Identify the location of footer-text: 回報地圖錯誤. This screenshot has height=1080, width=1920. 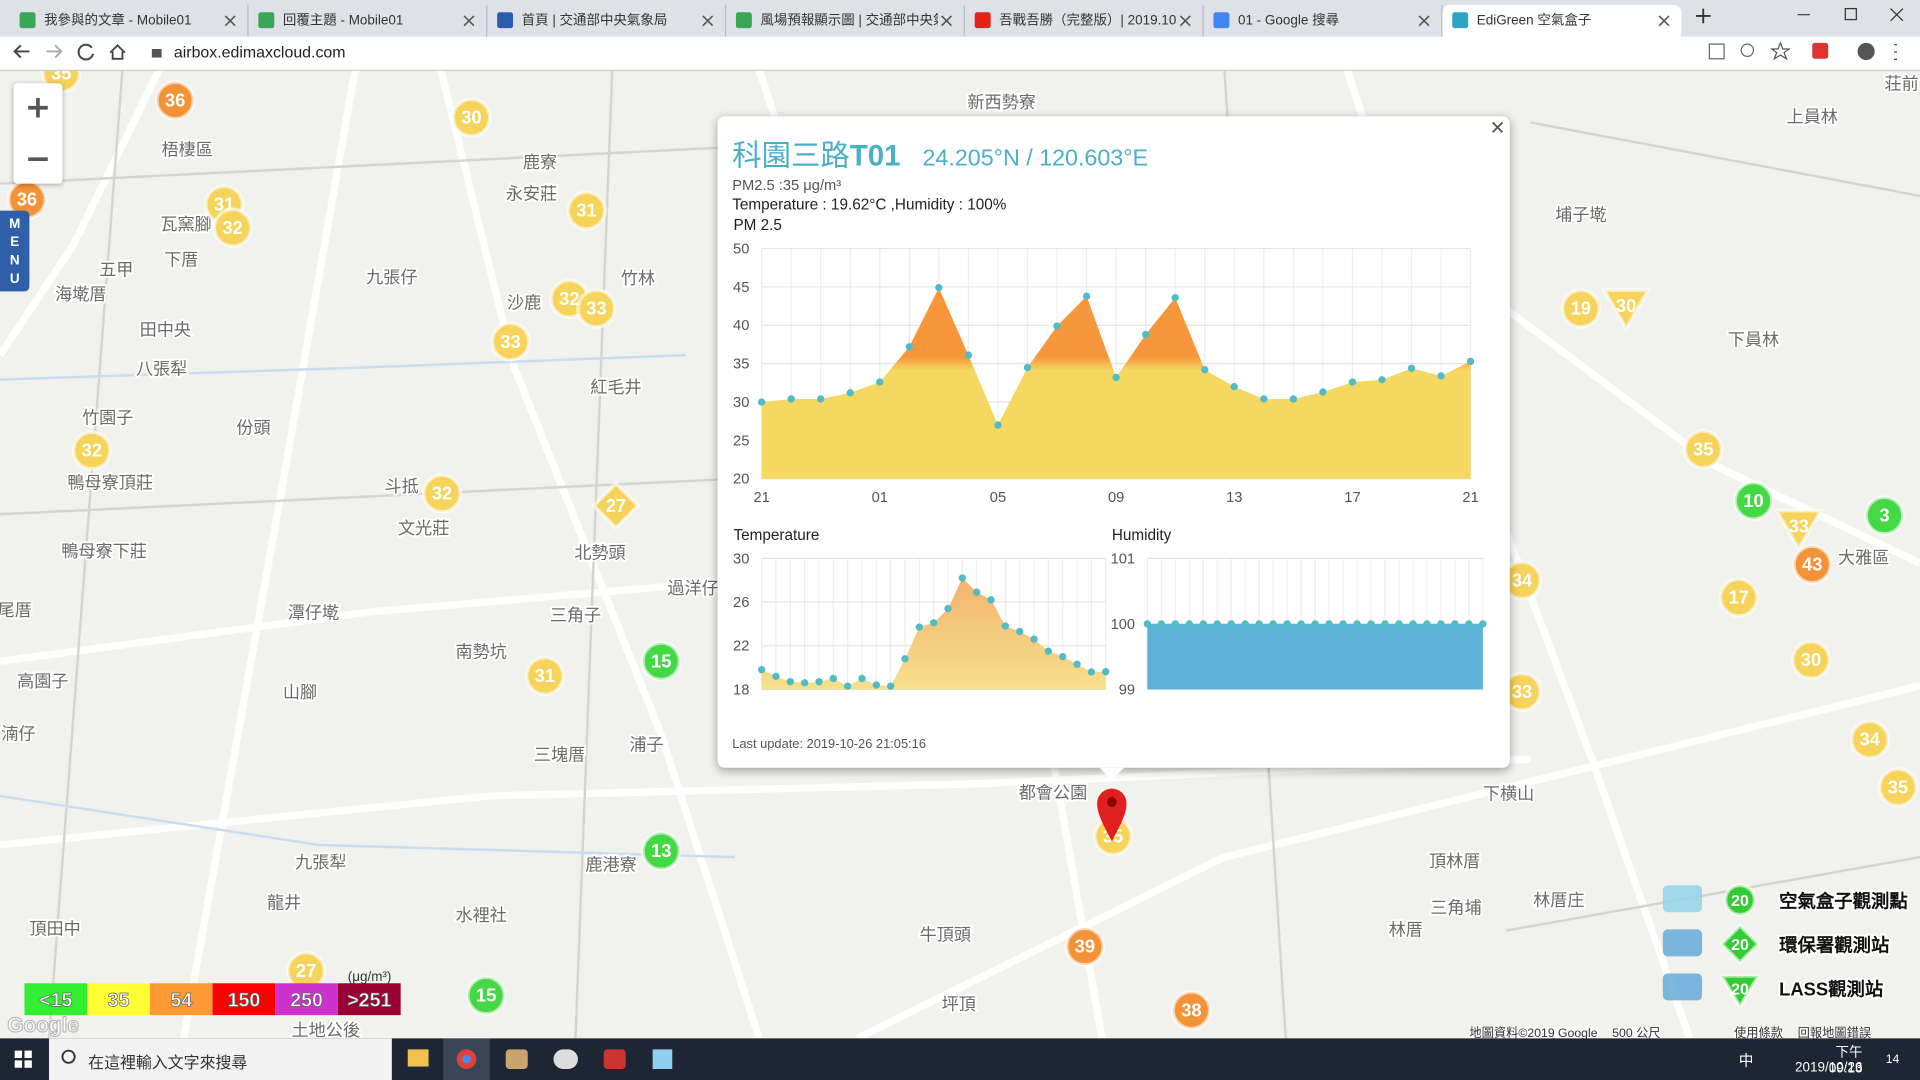
(1834, 1034).